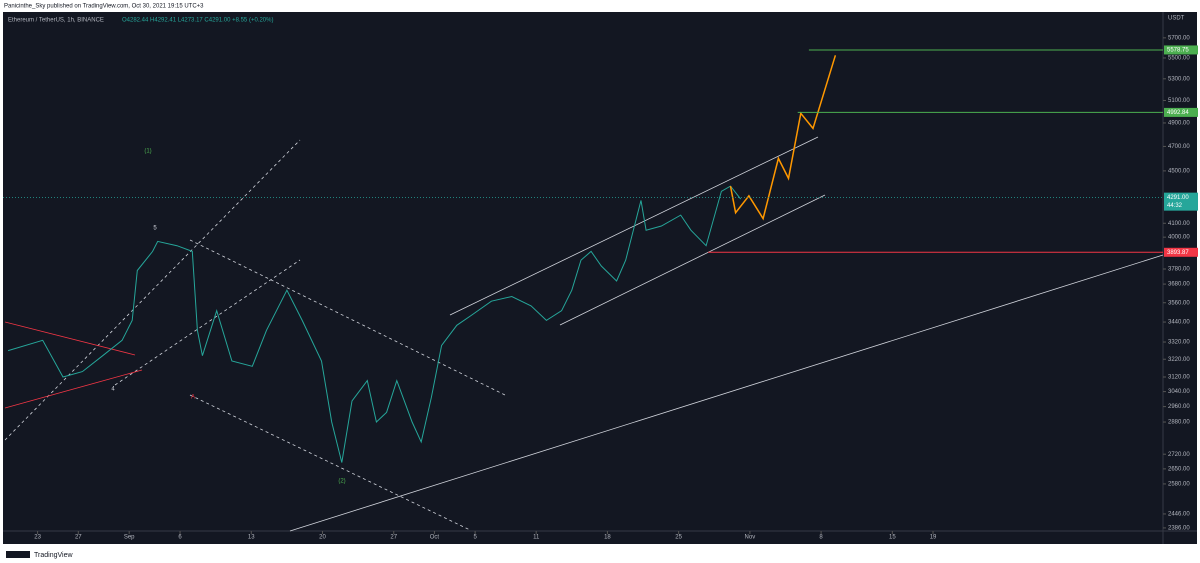 This screenshot has width=1200, height=563. What do you see at coordinates (1179, 101) in the screenshot?
I see `y-tick-label: 5100.00` at bounding box center [1179, 101].